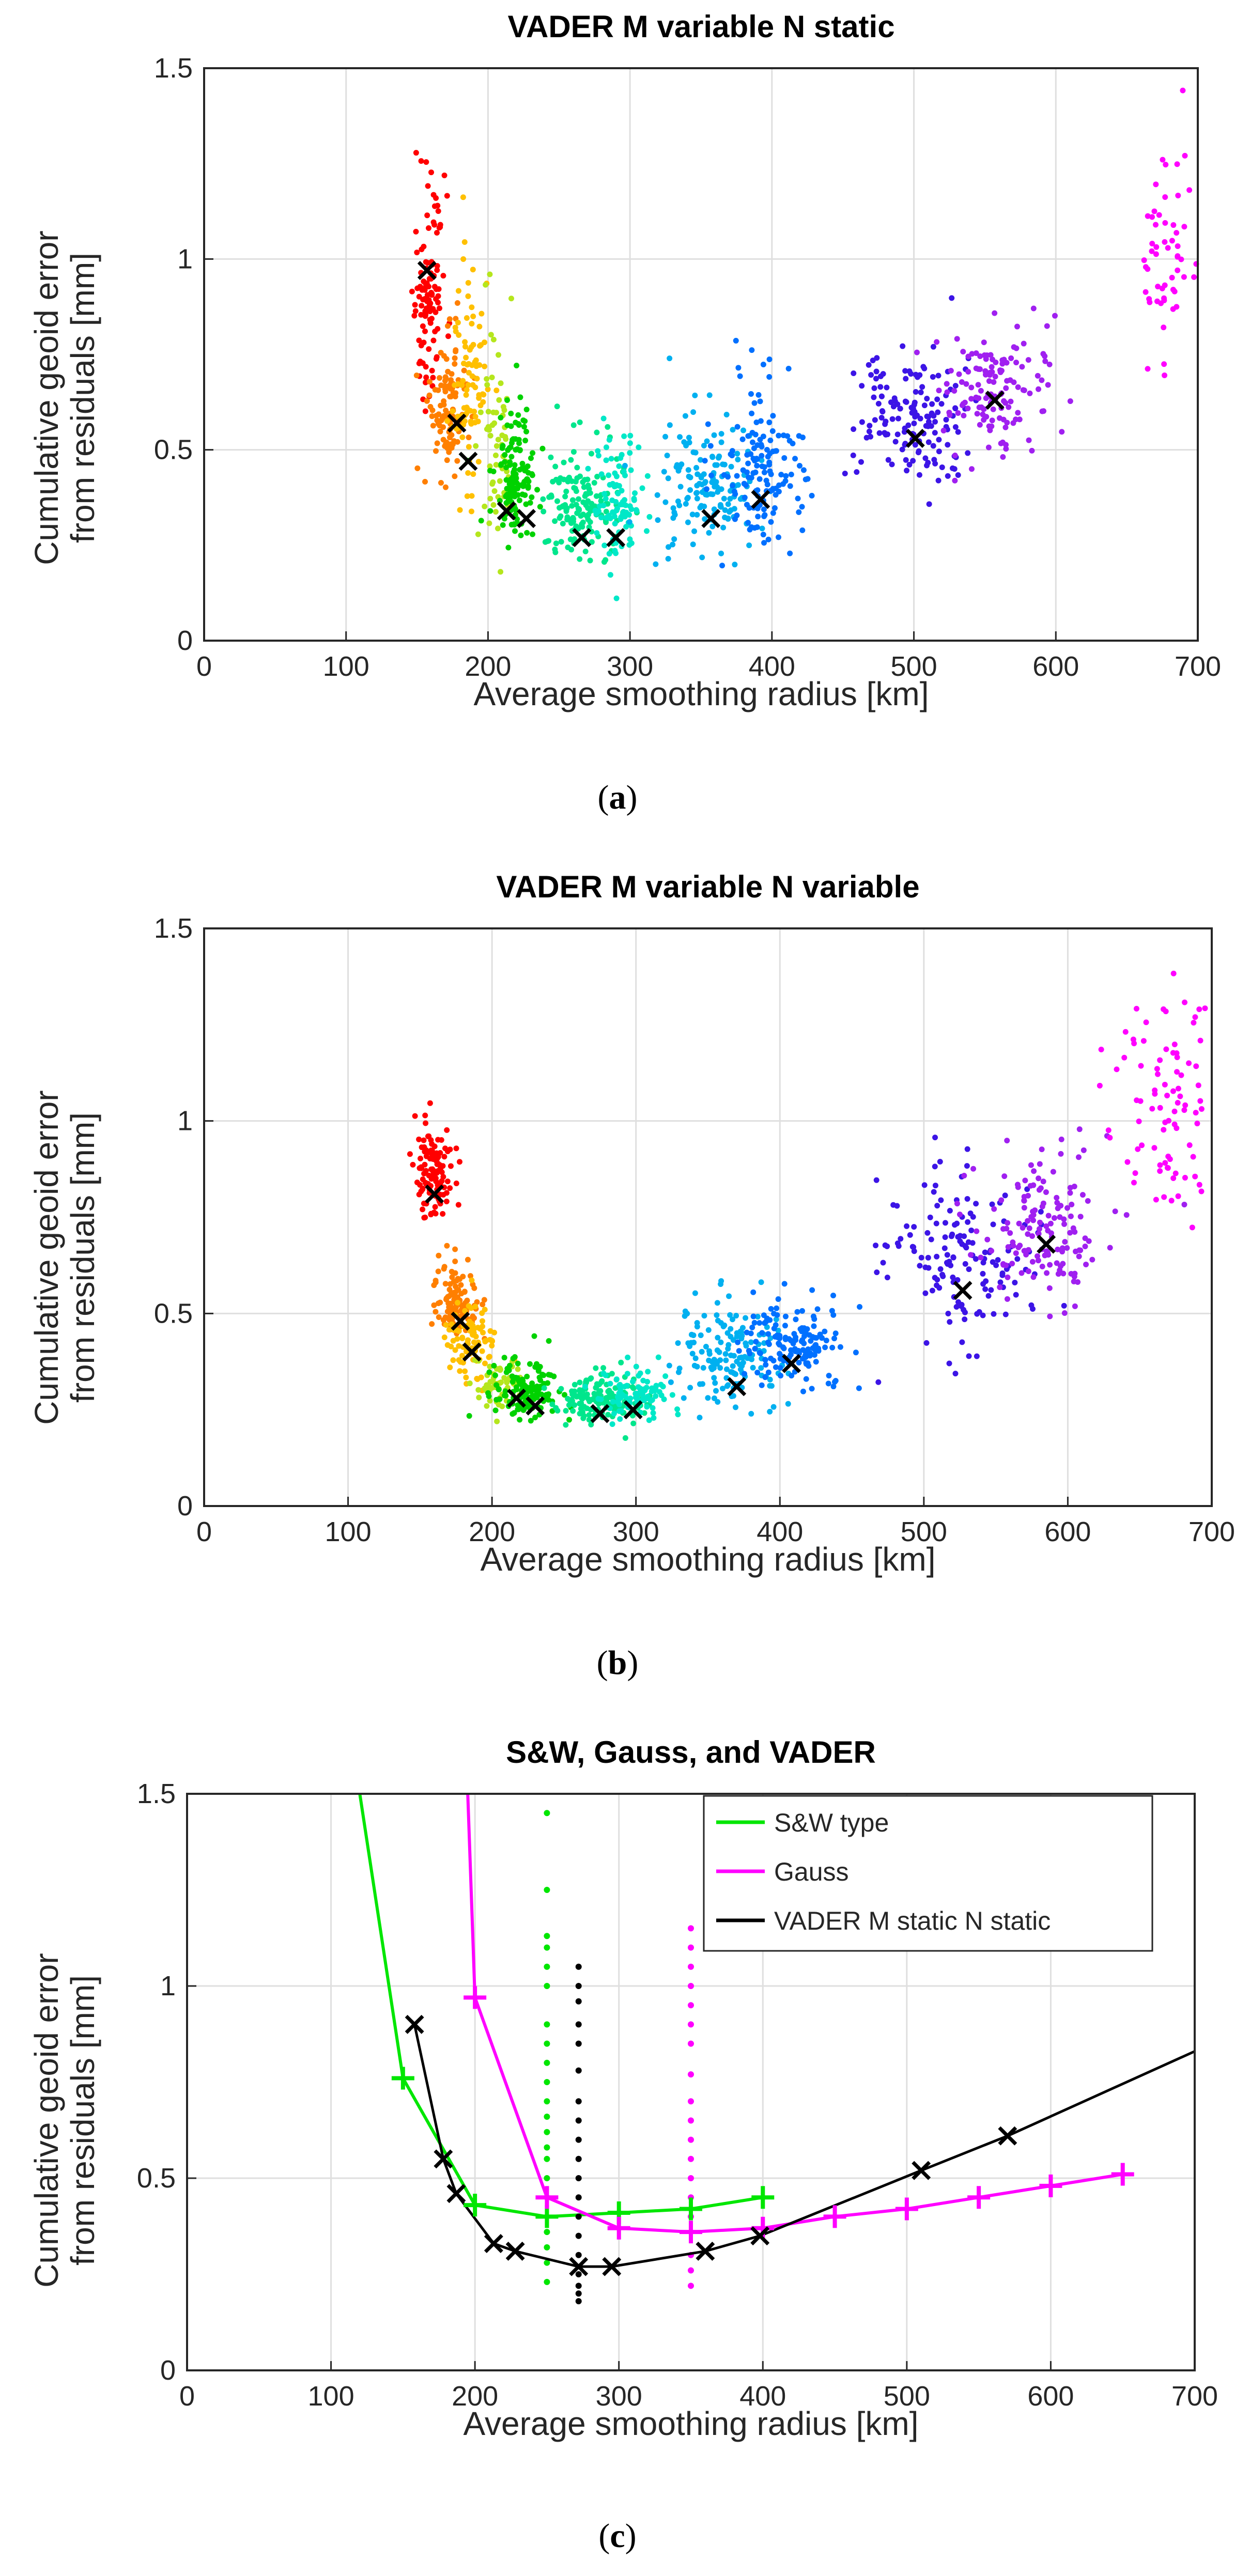 The height and width of the screenshot is (2576, 1235). I want to click on optimum-x-marker, so click(527, 519).